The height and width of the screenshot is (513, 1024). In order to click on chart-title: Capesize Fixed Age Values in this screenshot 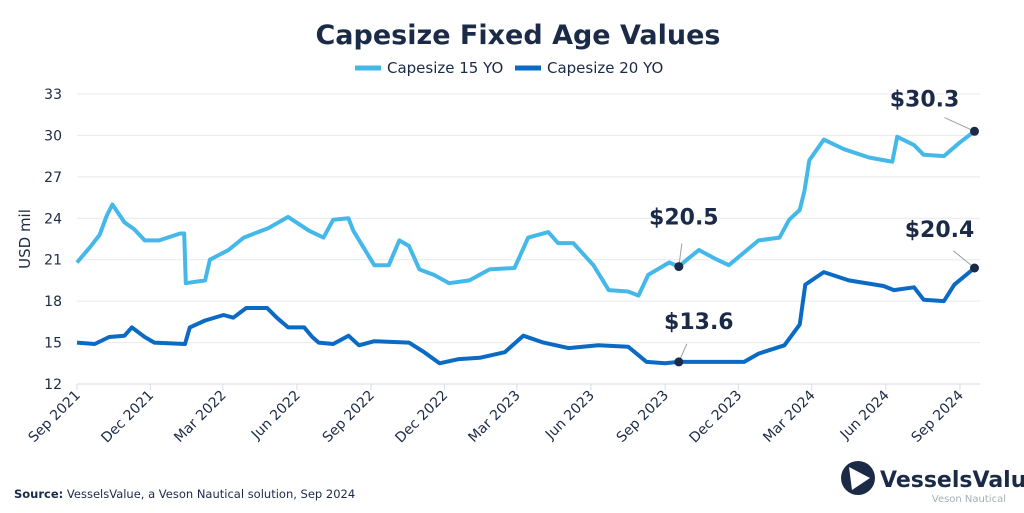, I will do `click(517, 35)`.